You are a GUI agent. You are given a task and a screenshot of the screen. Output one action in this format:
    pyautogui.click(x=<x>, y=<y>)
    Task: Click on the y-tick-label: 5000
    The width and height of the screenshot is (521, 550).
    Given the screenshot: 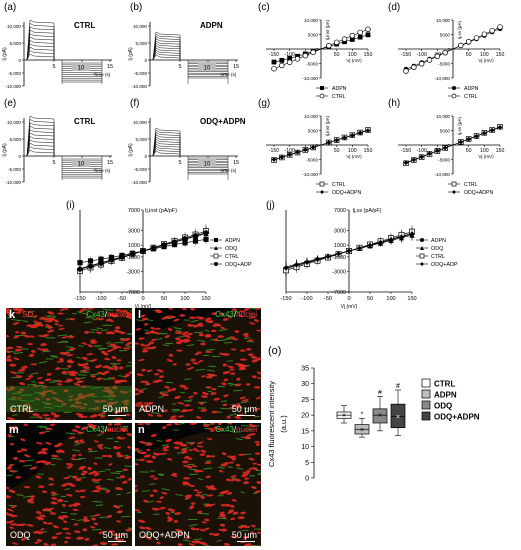 What is the action you would take?
    pyautogui.click(x=313, y=35)
    